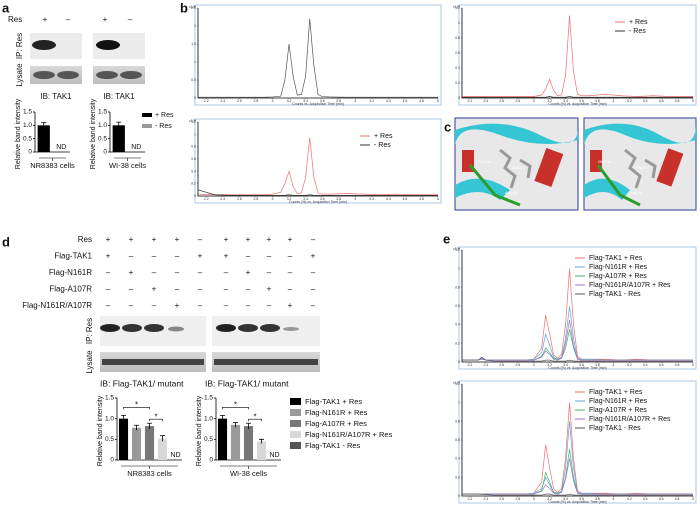 The image size is (700, 515). What do you see at coordinates (184, 7) in the screenshot?
I see `panel-label: b` at bounding box center [184, 7].